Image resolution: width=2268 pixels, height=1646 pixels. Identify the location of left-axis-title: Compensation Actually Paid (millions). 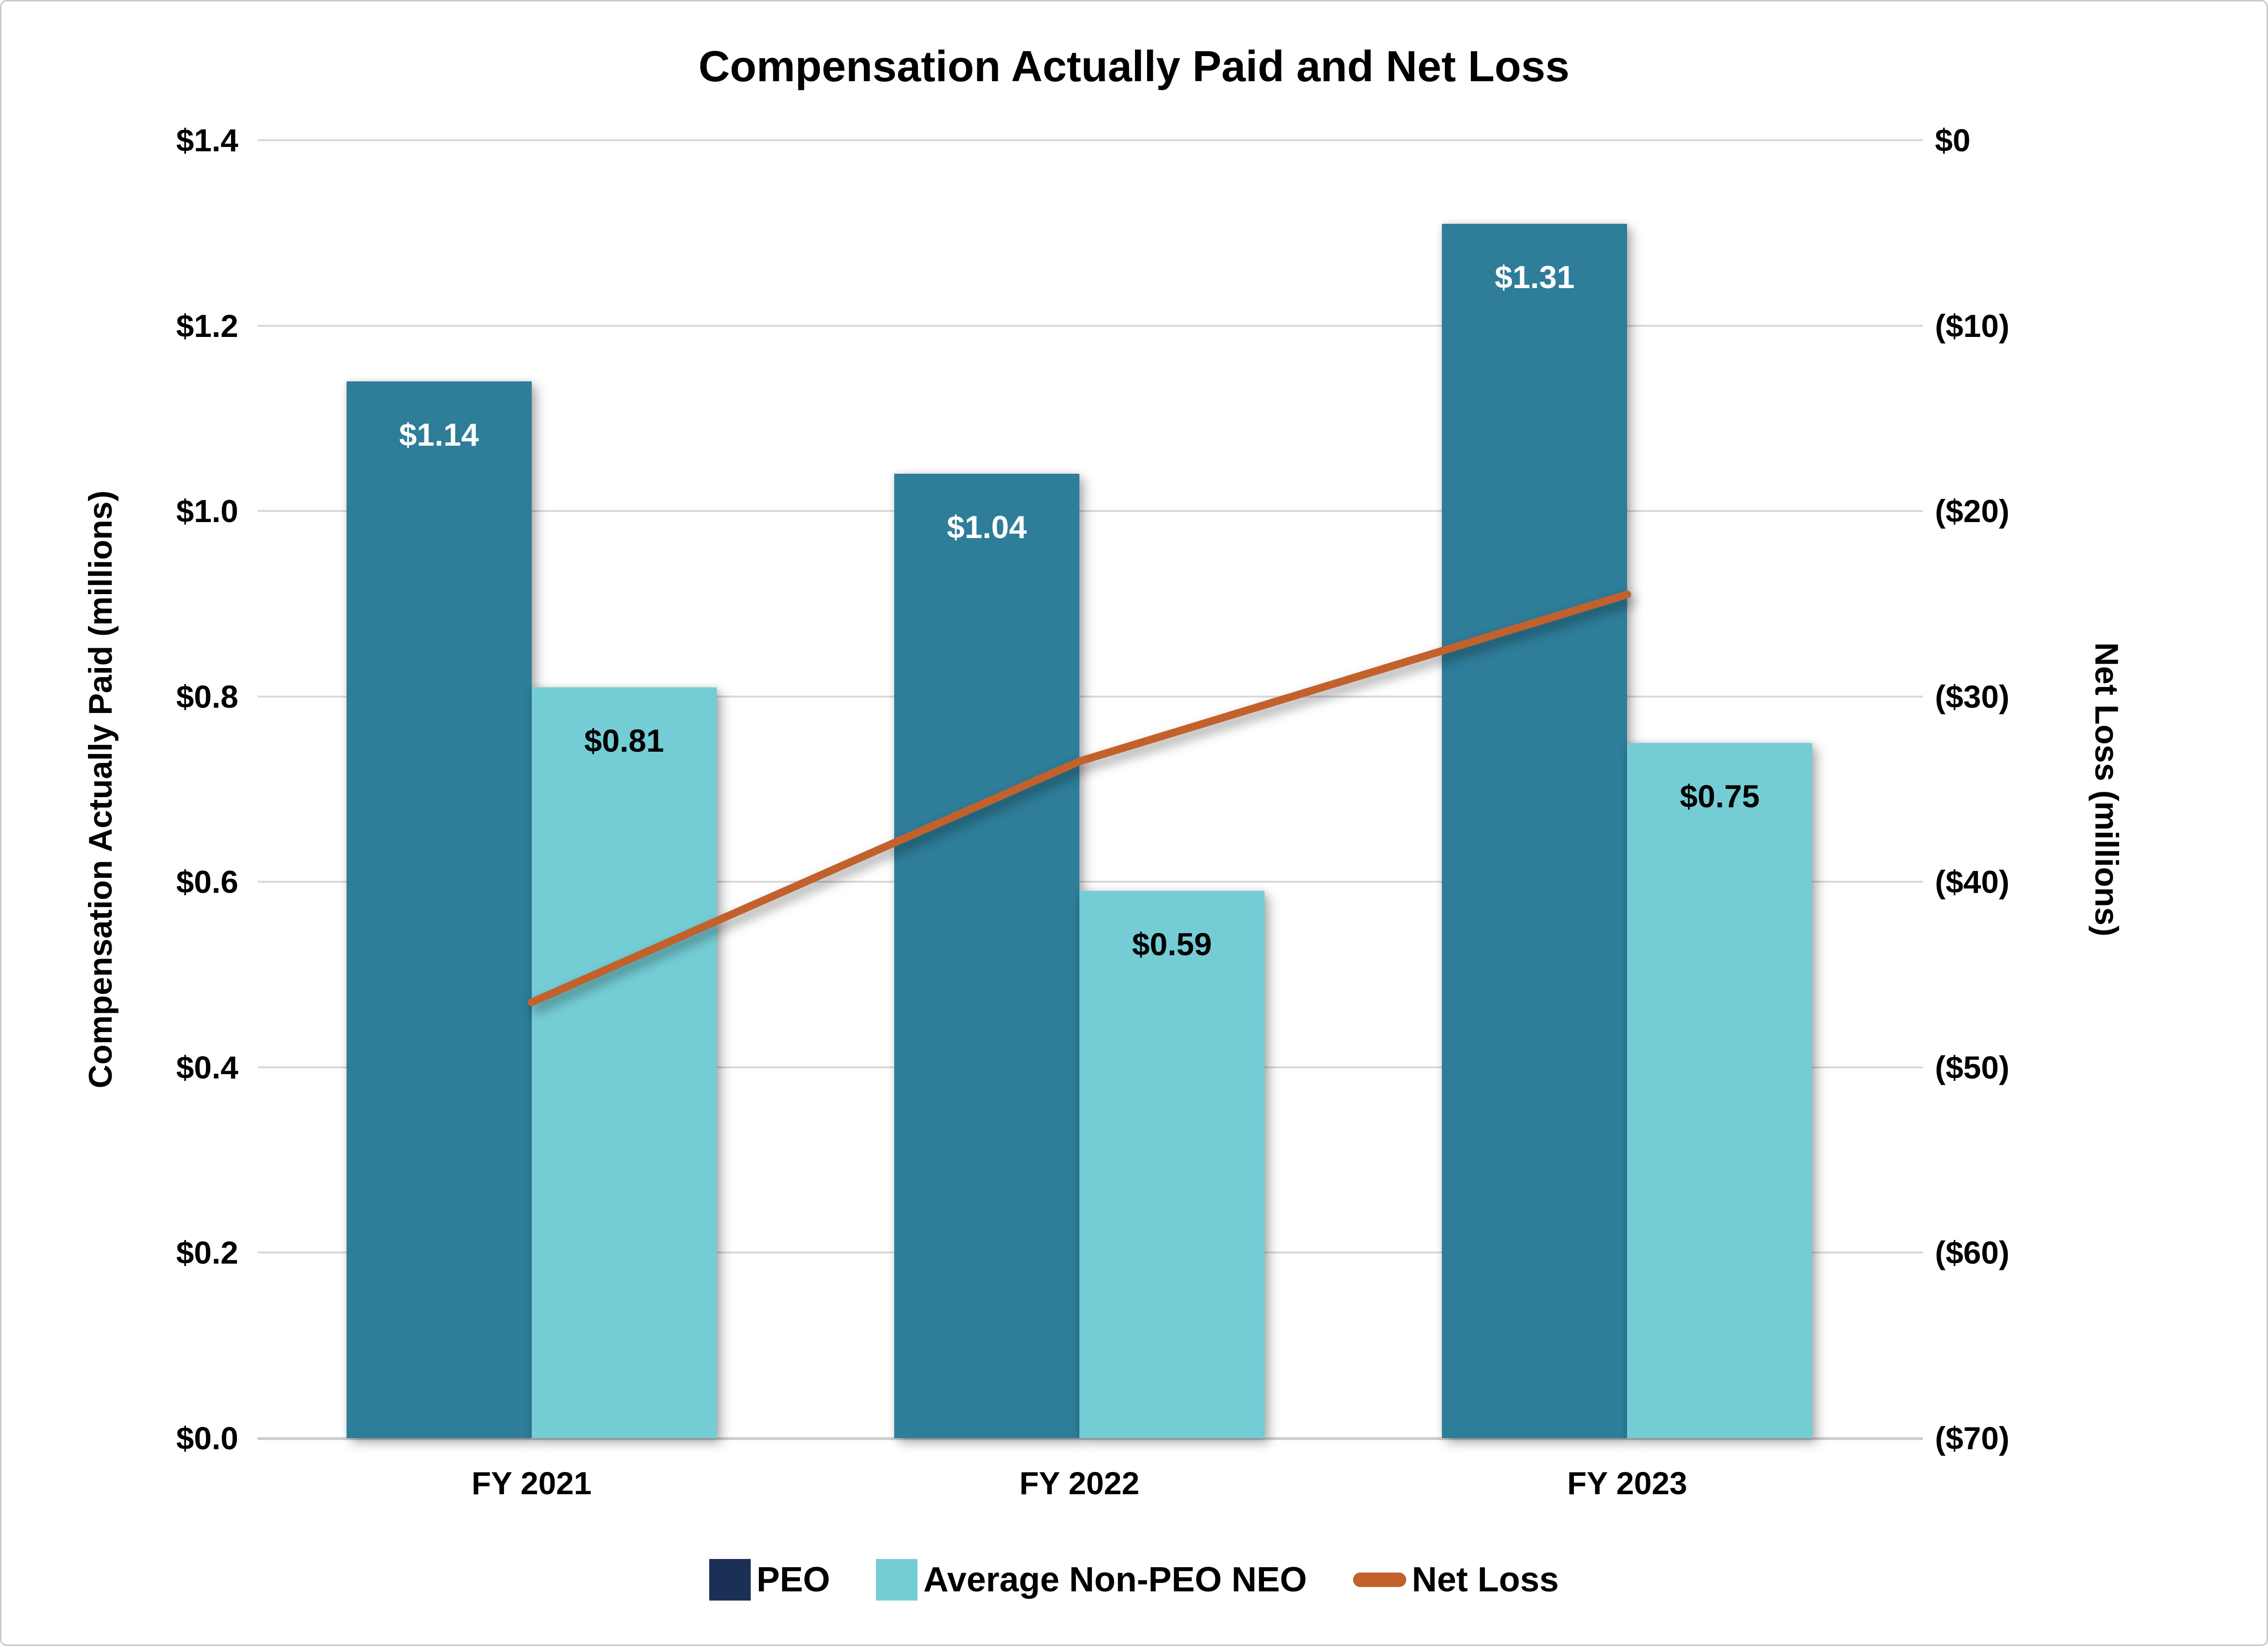
(100, 789).